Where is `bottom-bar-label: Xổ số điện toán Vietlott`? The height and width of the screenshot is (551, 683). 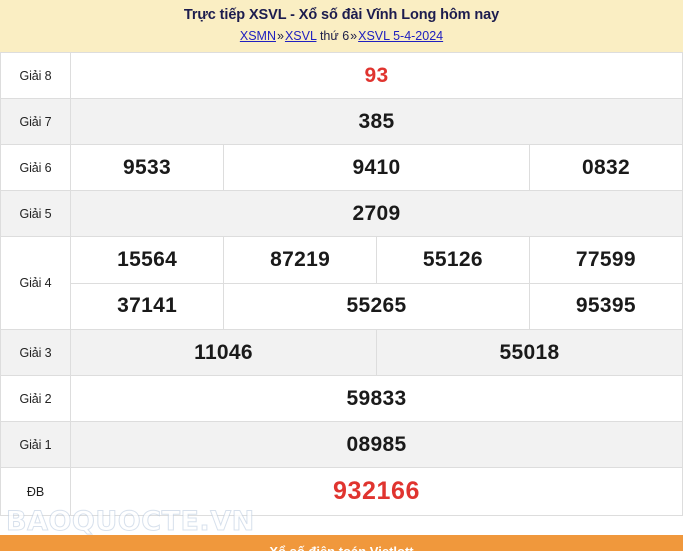
bottom-bar-label: Xổ số điện toán Vietlott is located at coordinates (341, 547).